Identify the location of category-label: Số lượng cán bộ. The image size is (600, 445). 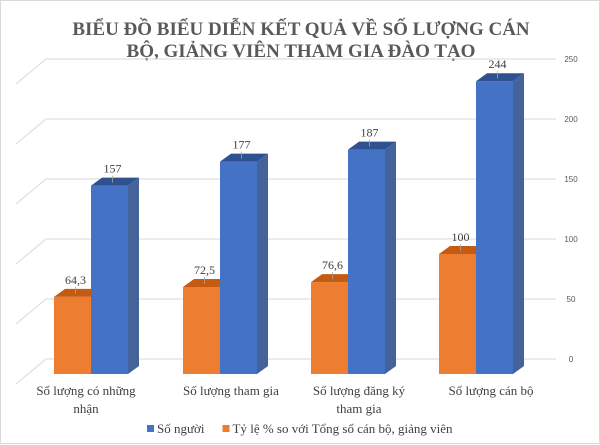
(490, 390).